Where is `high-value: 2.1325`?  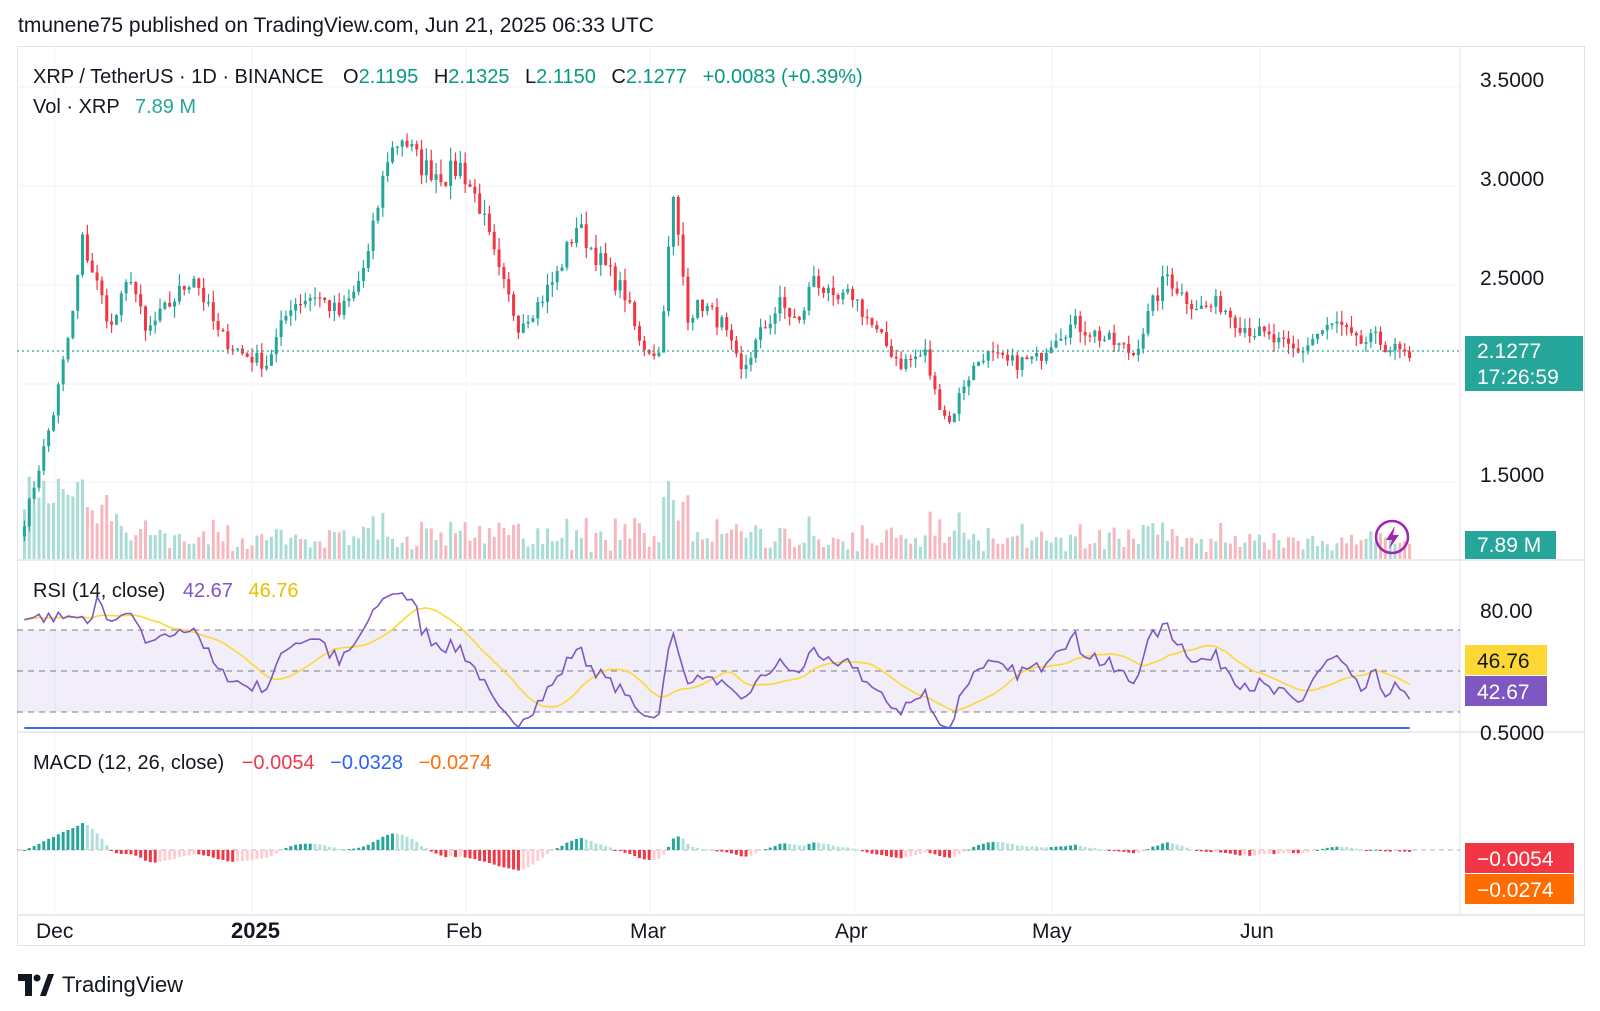
high-value: 2.1325 is located at coordinates (479, 77).